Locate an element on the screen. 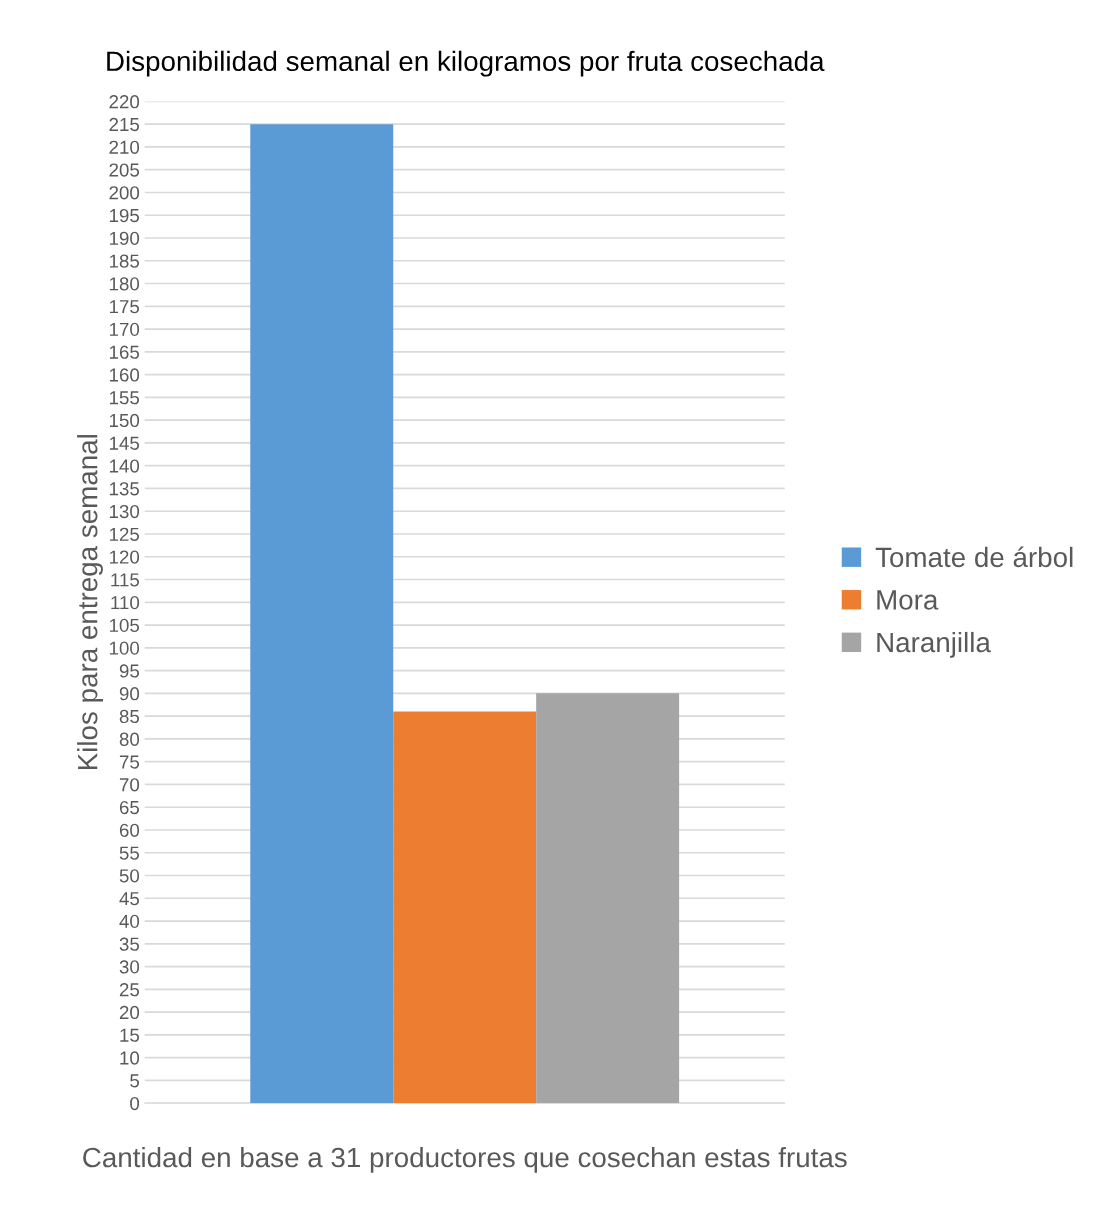  y-tick-label: 125 is located at coordinates (124, 534).